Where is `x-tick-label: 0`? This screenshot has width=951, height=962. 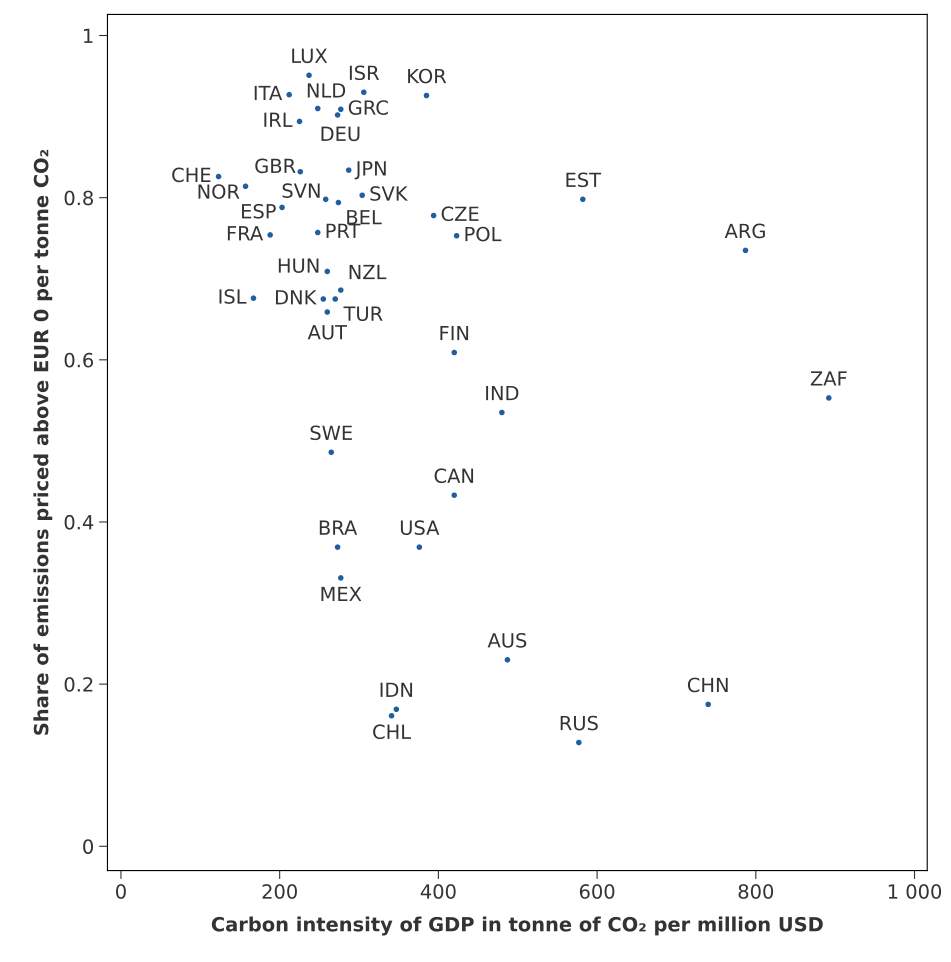
x-tick-label: 0 is located at coordinates (121, 891).